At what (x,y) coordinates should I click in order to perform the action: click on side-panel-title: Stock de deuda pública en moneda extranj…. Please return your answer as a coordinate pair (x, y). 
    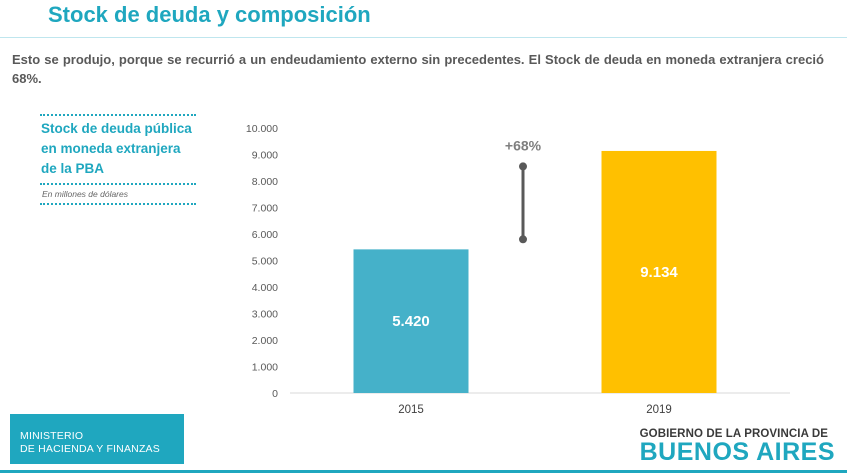
    Looking at the image, I should click on (116, 148).